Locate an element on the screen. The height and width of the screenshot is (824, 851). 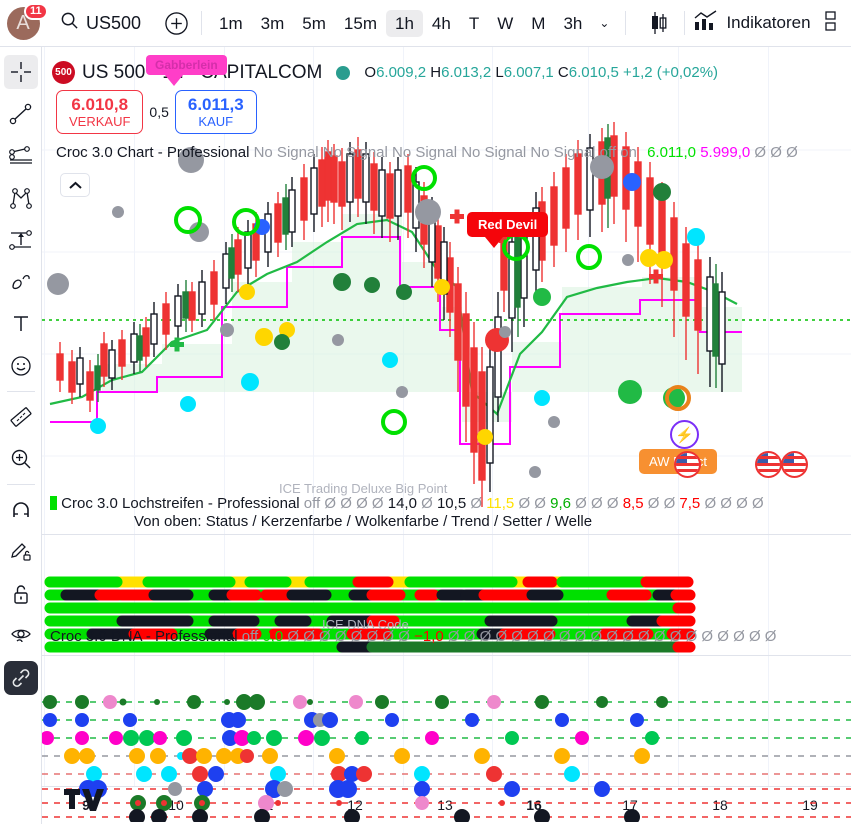
ohlc-o-value: 6.009,2 is located at coordinates (401, 72).